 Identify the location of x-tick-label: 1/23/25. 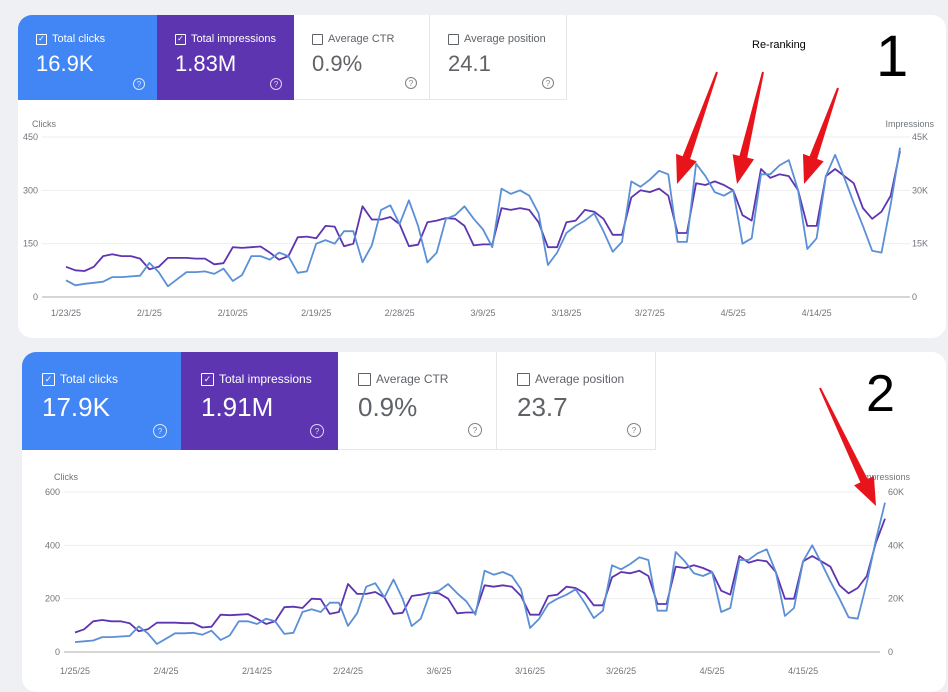
(66, 313).